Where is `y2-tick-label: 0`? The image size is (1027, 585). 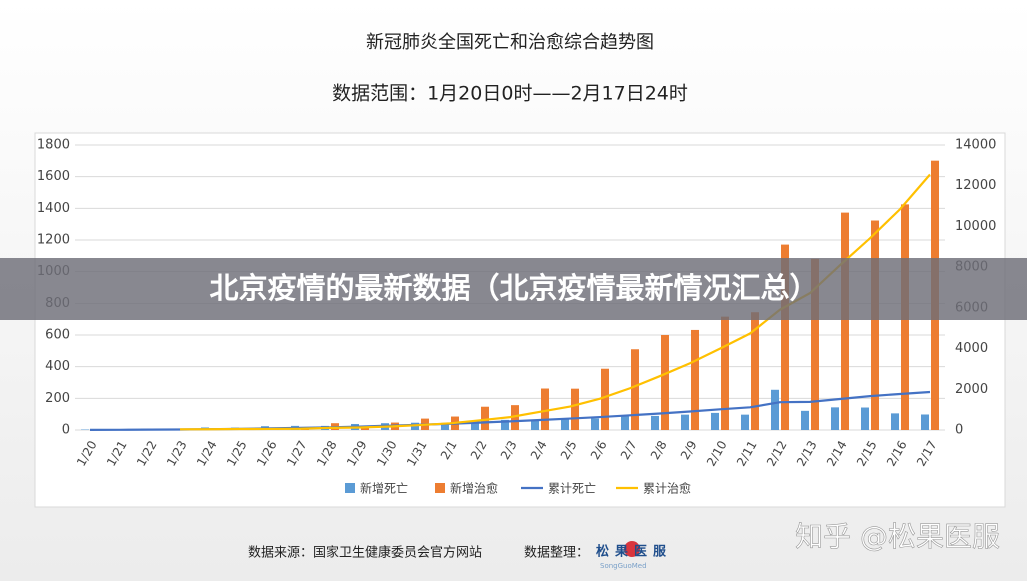
y2-tick-label: 0 is located at coordinates (959, 430).